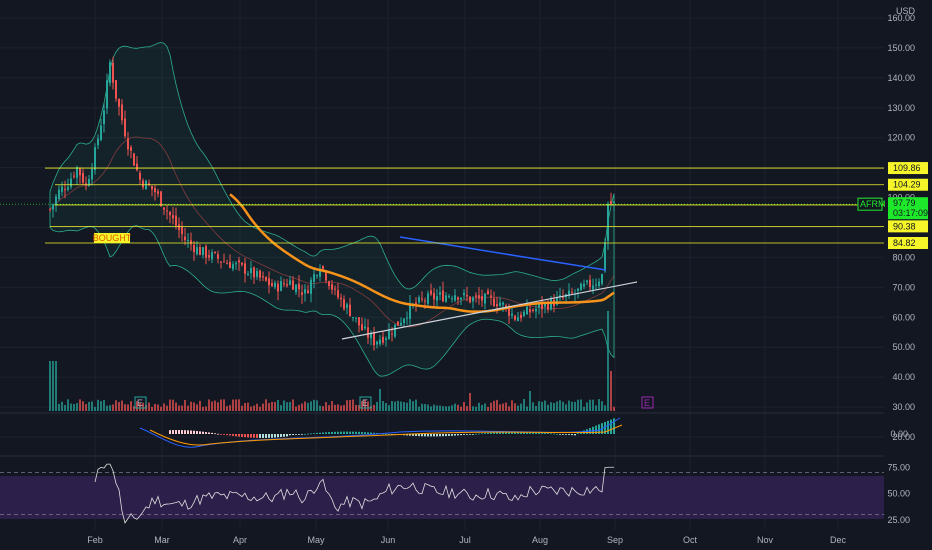 The width and height of the screenshot is (932, 550). Describe the element at coordinates (903, 257) in the screenshot. I see `price-tick-label: 80.00` at that location.